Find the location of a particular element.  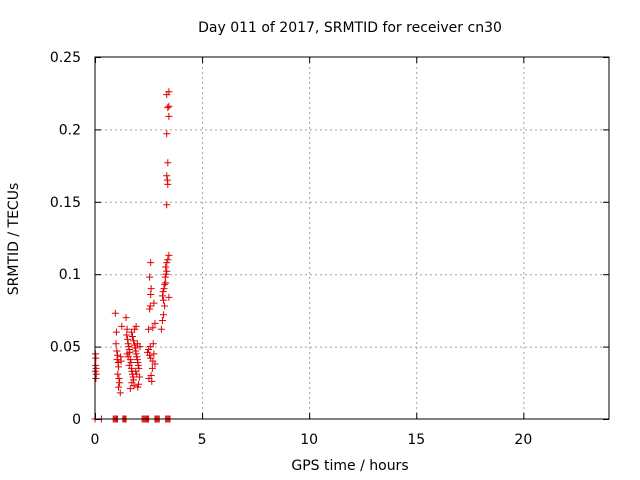

x-tick-labels: 0 5 10 15 20 is located at coordinates (312, 440).